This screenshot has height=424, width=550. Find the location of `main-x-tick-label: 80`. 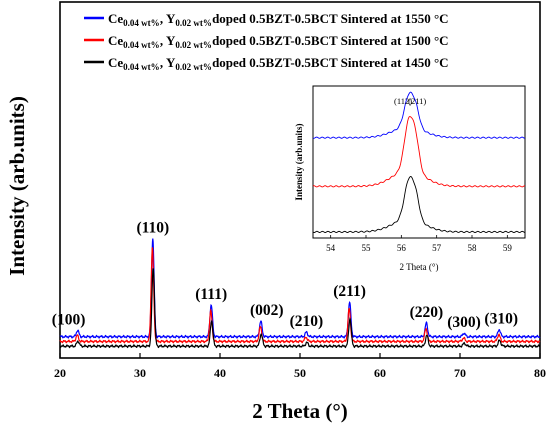

main-x-tick-label: 80 is located at coordinates (540, 373).